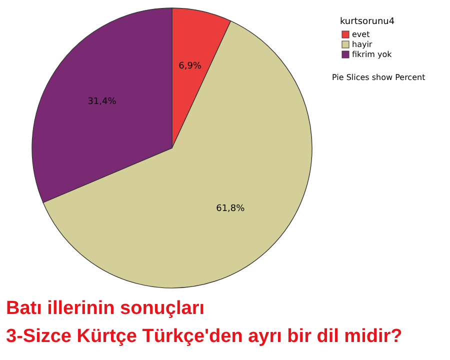  Describe the element at coordinates (372, 54) in the screenshot. I see `legend-label: fikrim yok` at that location.